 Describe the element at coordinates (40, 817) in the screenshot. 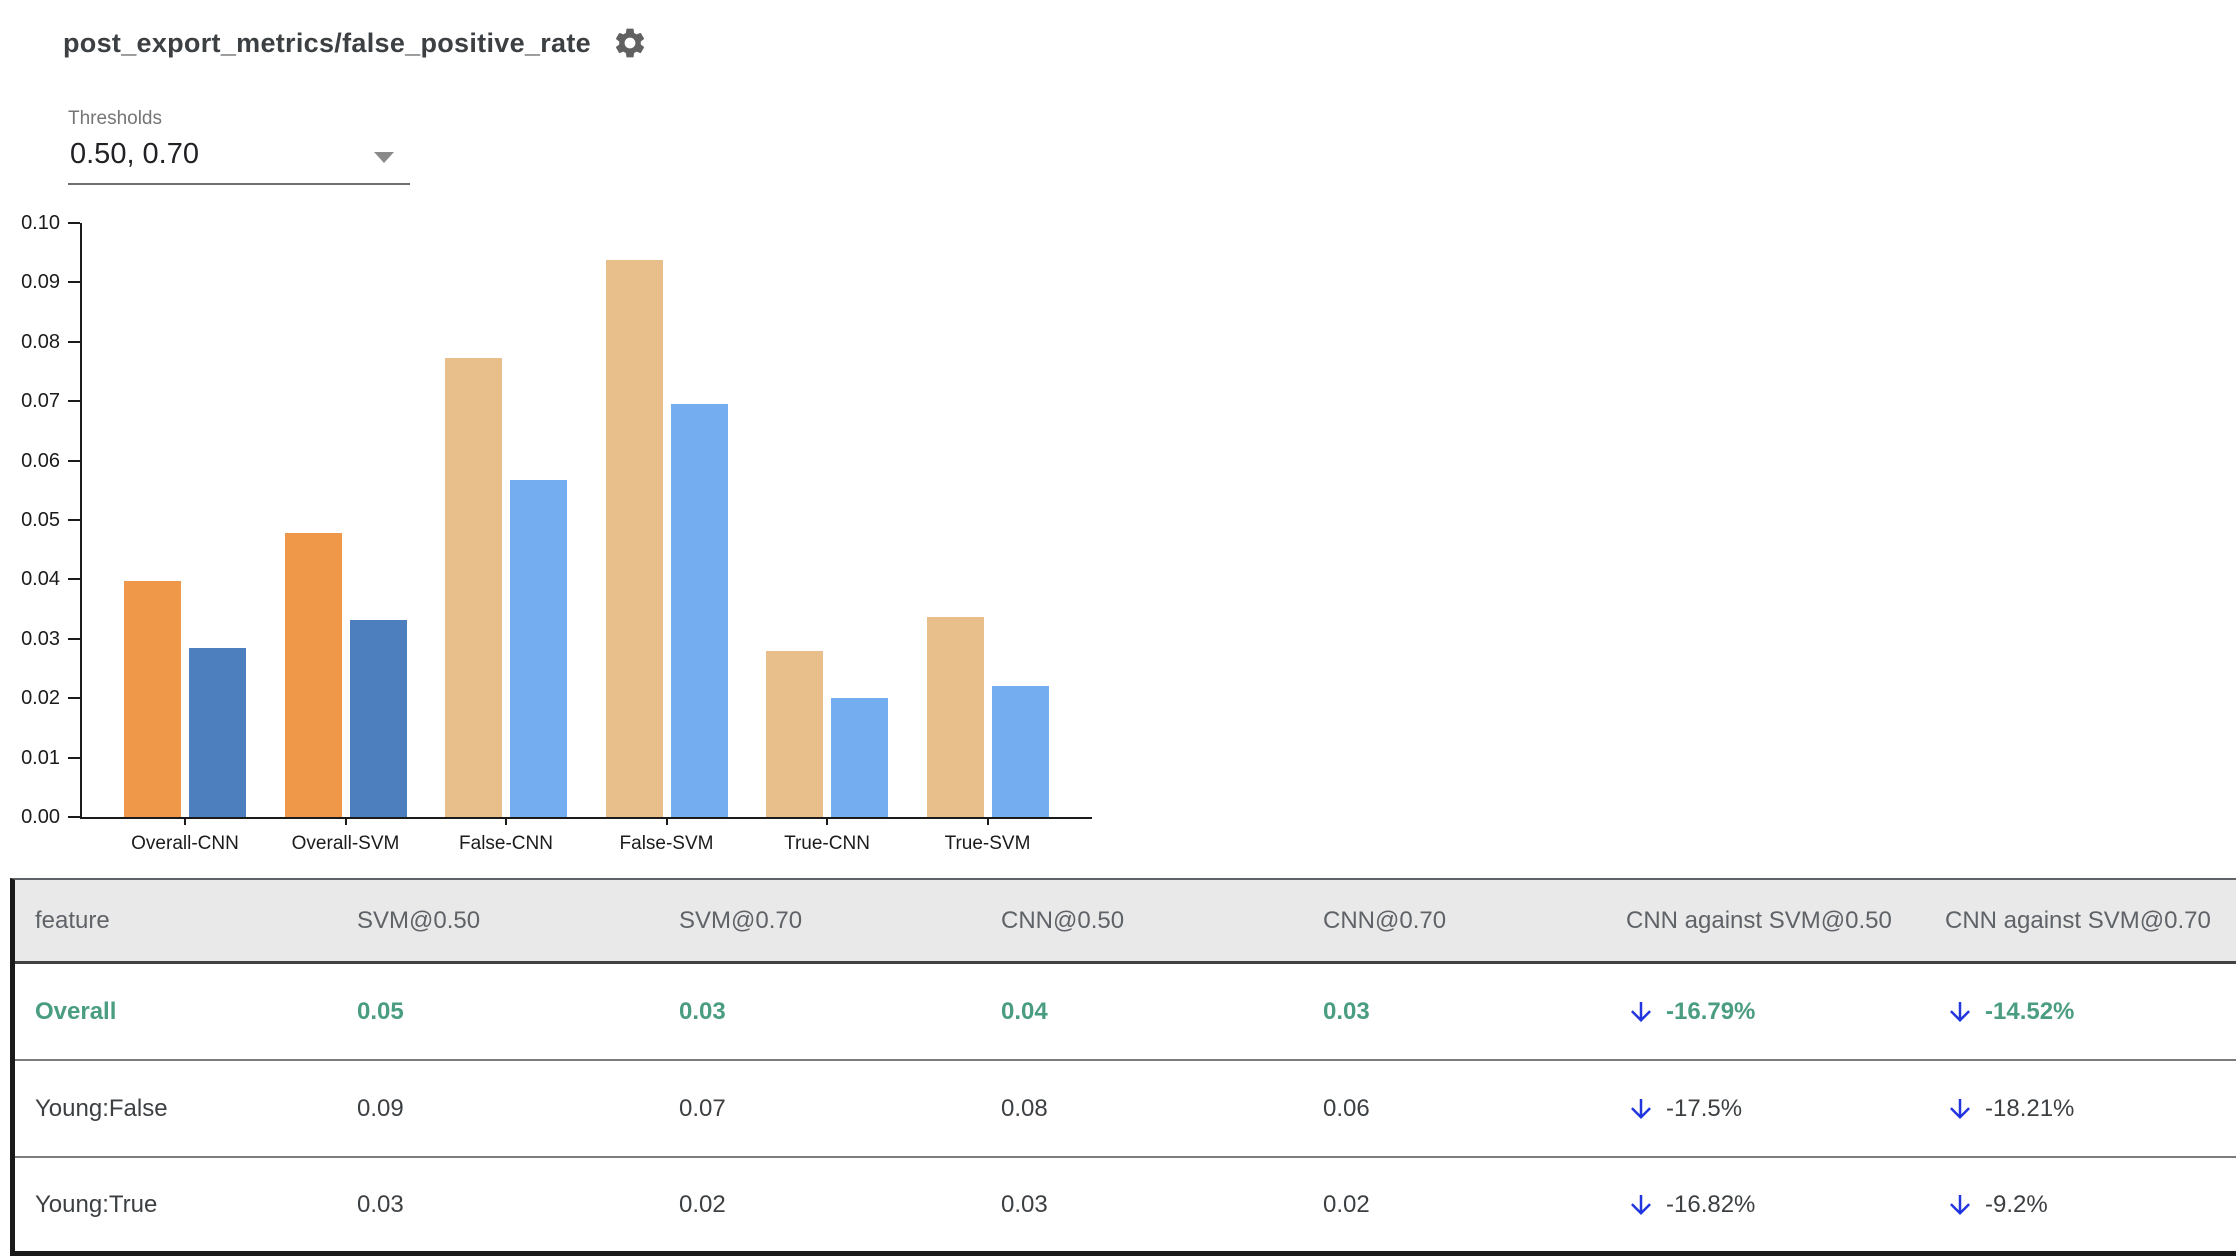

I see `y-axis-tick-label: 0.00` at that location.